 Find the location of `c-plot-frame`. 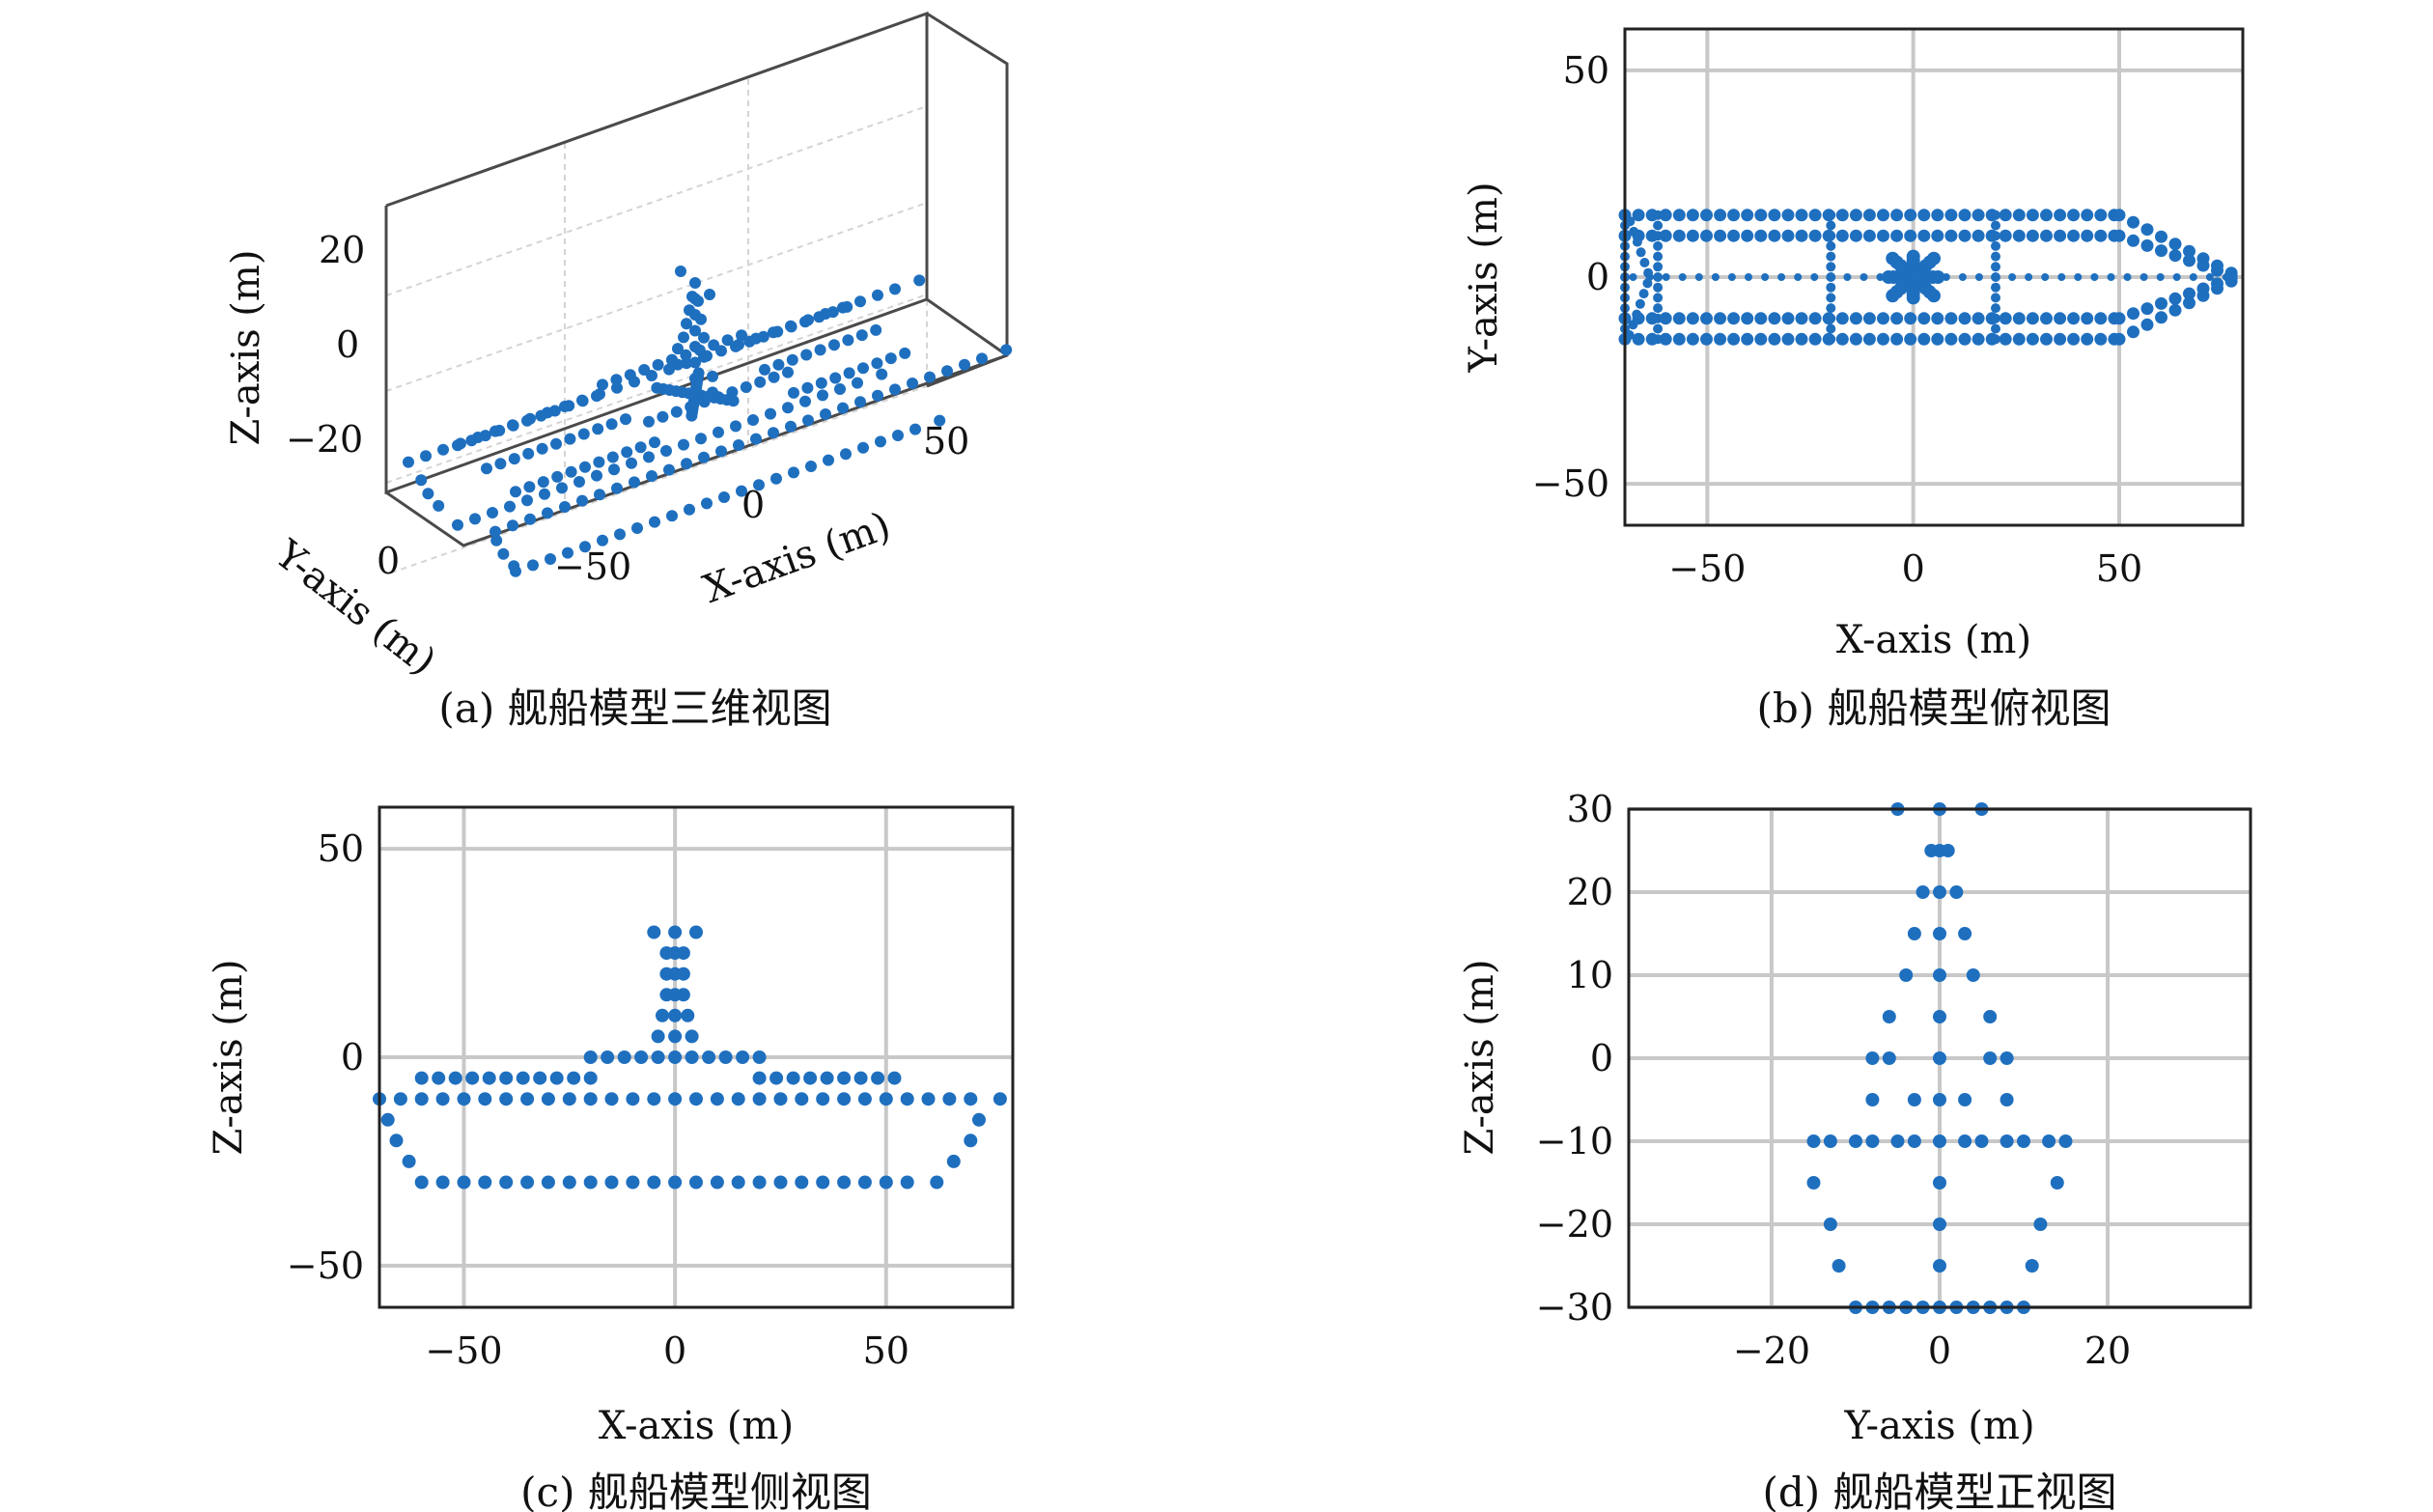

c-plot-frame is located at coordinates (697, 1057).